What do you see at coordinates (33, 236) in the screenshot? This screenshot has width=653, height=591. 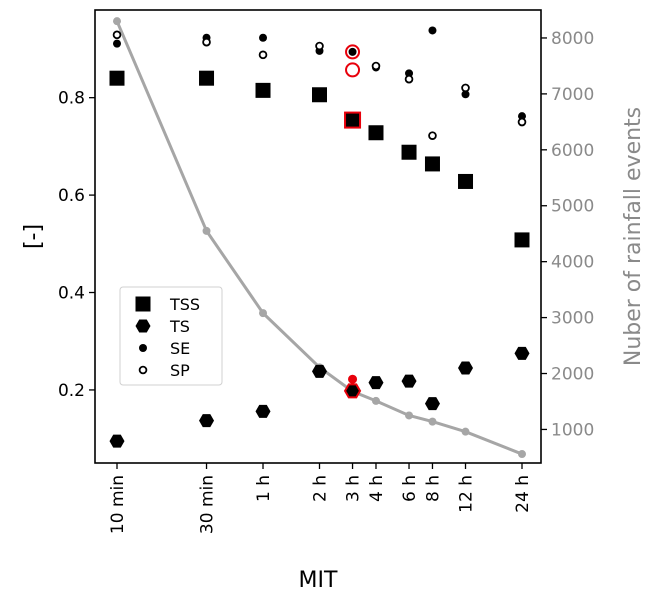 I see `y-axis-title: [-]` at bounding box center [33, 236].